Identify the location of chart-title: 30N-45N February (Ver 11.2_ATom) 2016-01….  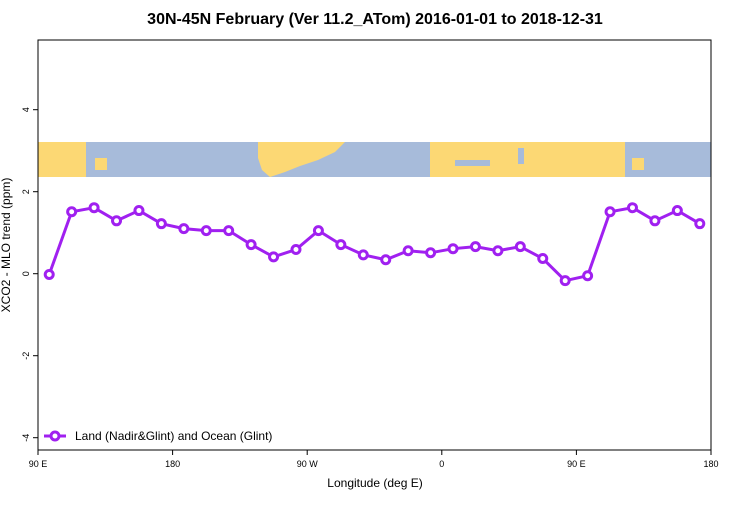
(375, 19).